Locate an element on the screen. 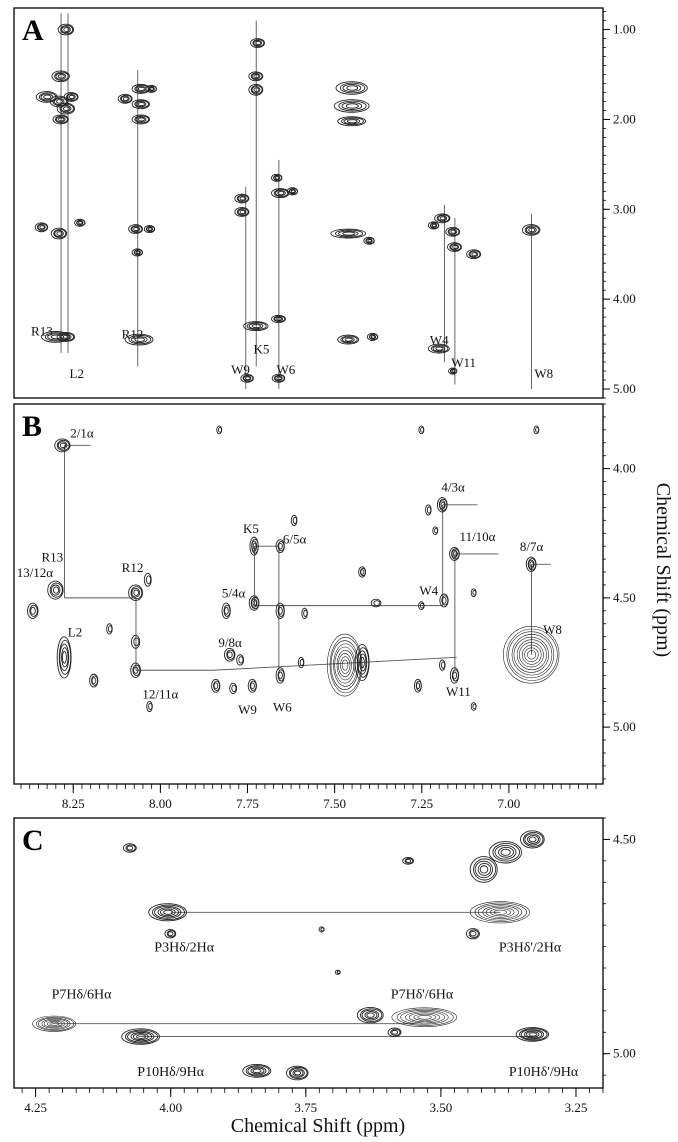 This screenshot has width=678, height=1142. peak-label: P7Hδ/6Hα is located at coordinates (82, 995).